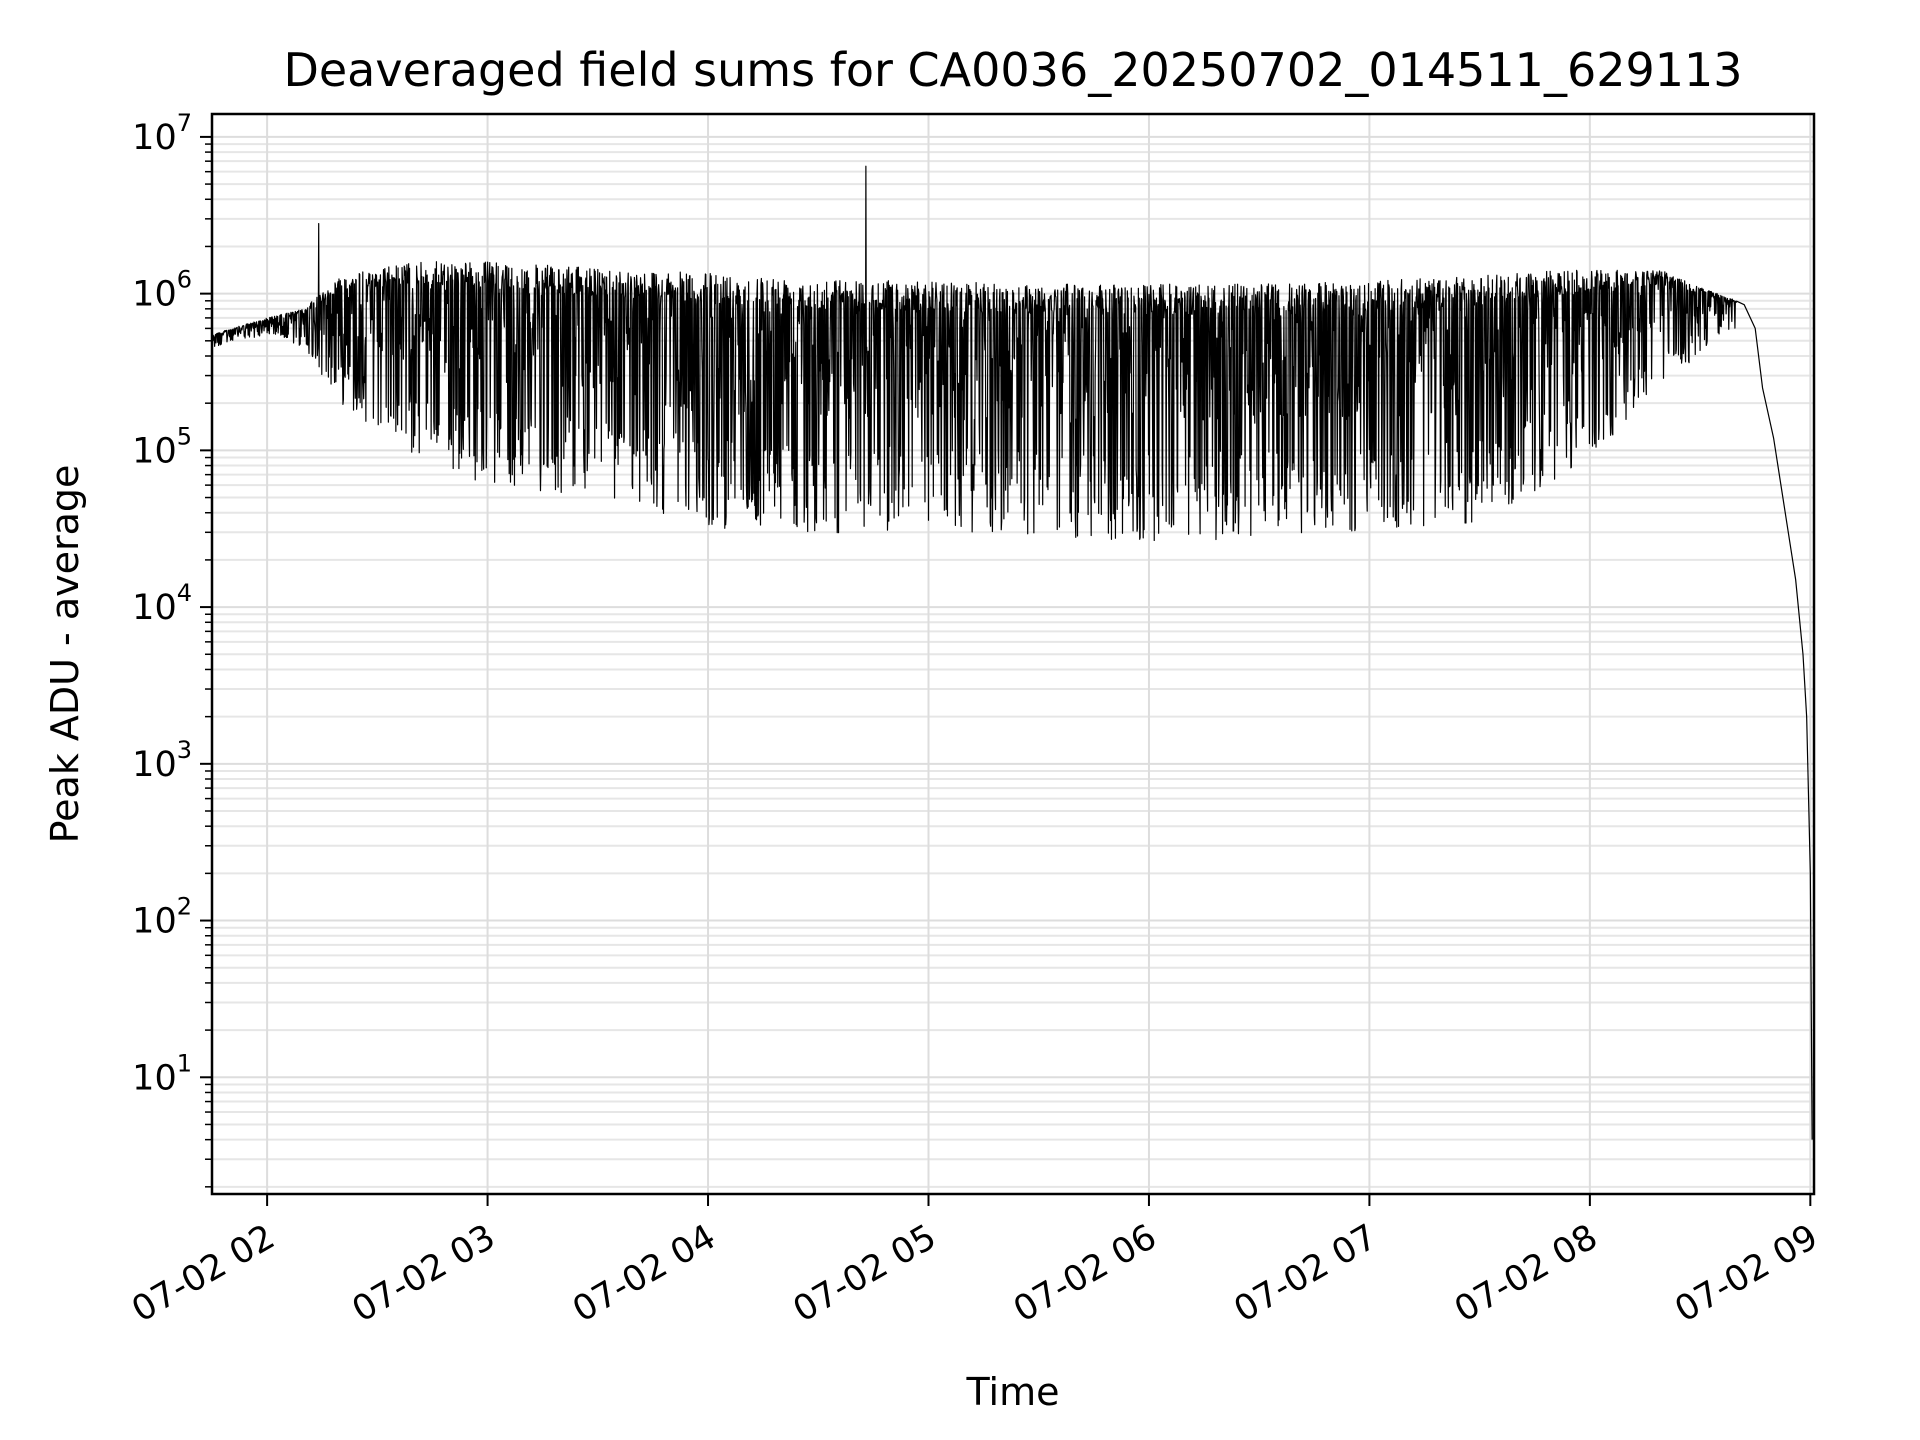 The height and width of the screenshot is (1440, 1920). Describe the element at coordinates (162, 760) in the screenshot. I see `y-tick-label: 10³` at that location.